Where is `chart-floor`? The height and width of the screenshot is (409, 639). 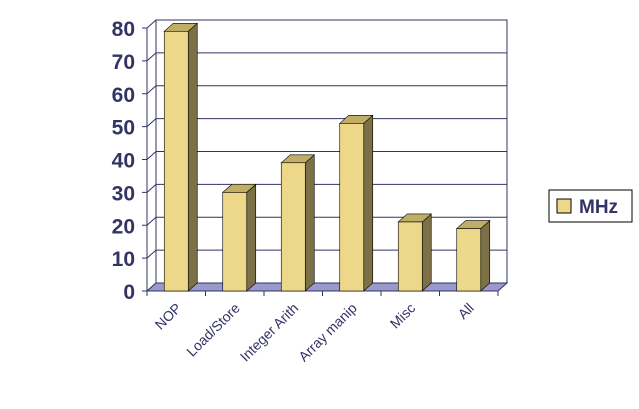 chart-floor is located at coordinates (327, 287).